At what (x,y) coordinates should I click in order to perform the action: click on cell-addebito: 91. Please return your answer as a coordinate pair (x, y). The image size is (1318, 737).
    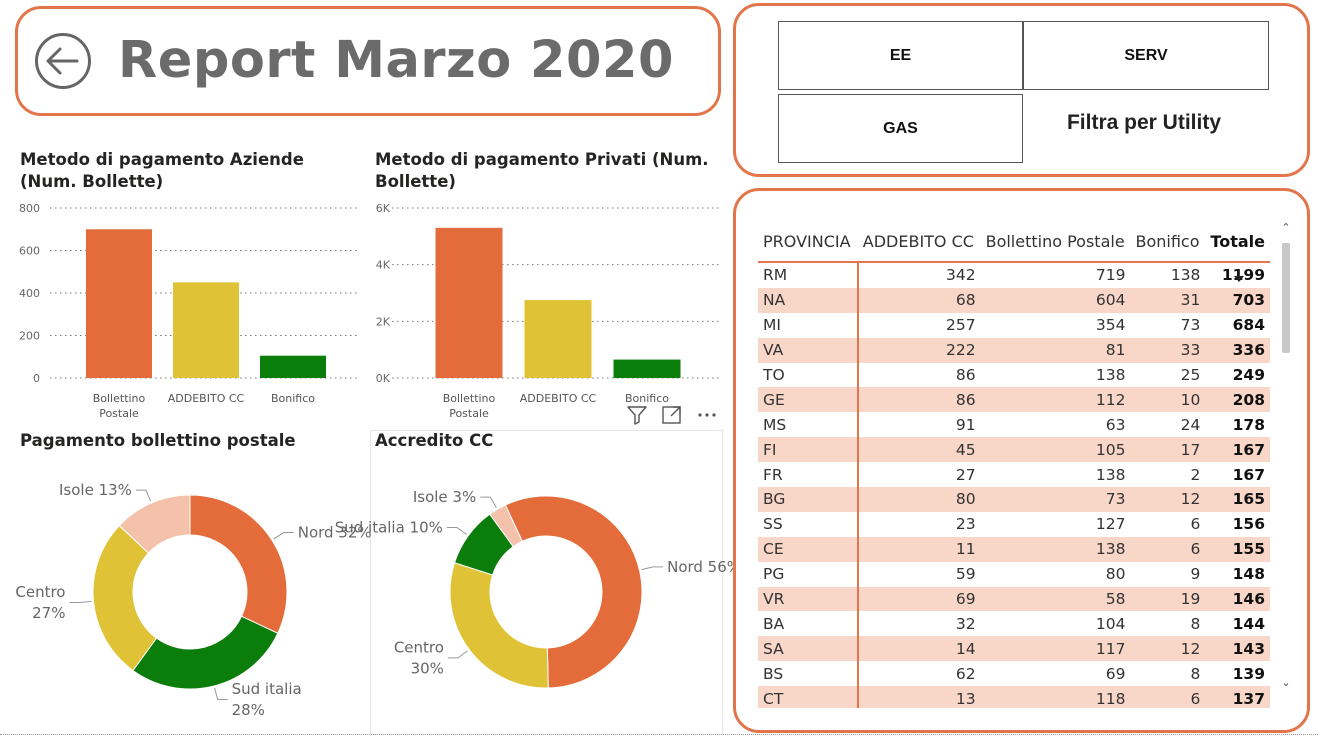
    Looking at the image, I should click on (965, 424).